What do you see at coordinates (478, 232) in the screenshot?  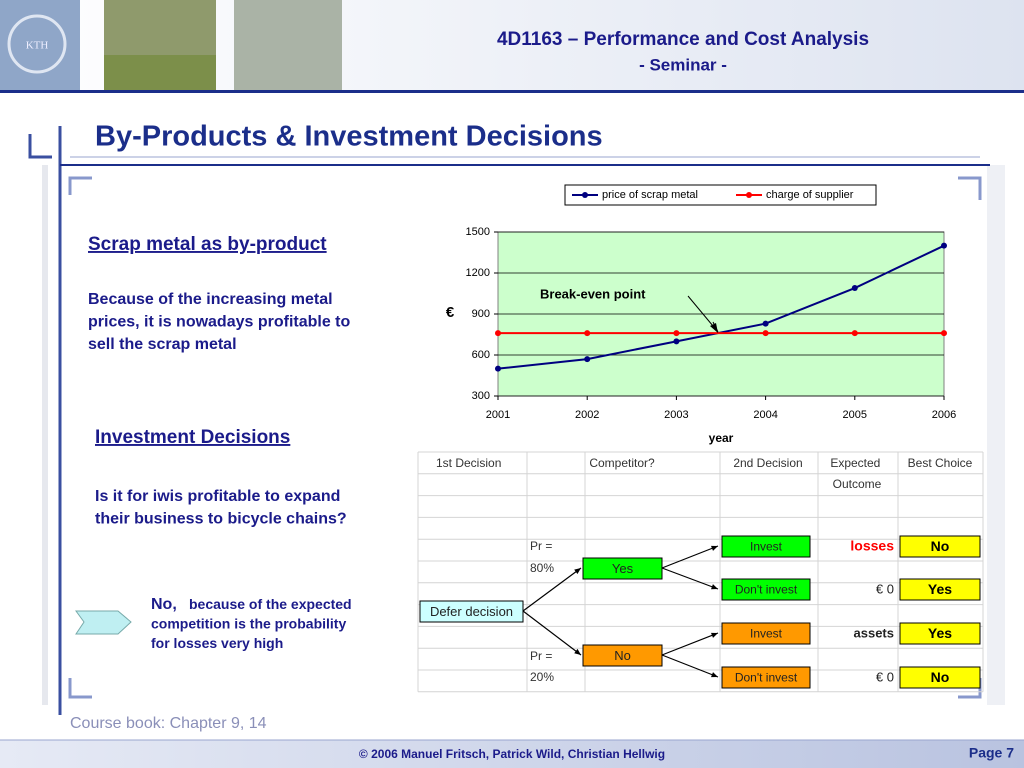 I see `y-tick-label: 1500` at bounding box center [478, 232].